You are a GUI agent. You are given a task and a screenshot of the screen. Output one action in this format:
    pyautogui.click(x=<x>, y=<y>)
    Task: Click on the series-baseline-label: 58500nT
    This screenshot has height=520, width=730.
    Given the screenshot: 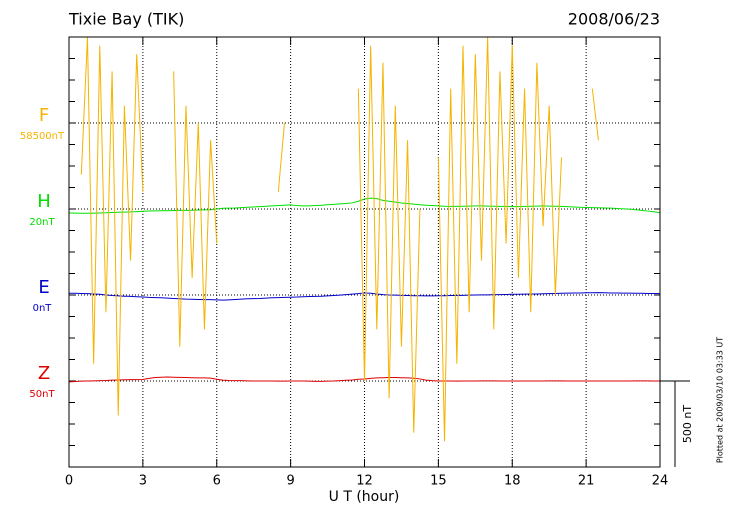 What is the action you would take?
    pyautogui.click(x=42, y=136)
    